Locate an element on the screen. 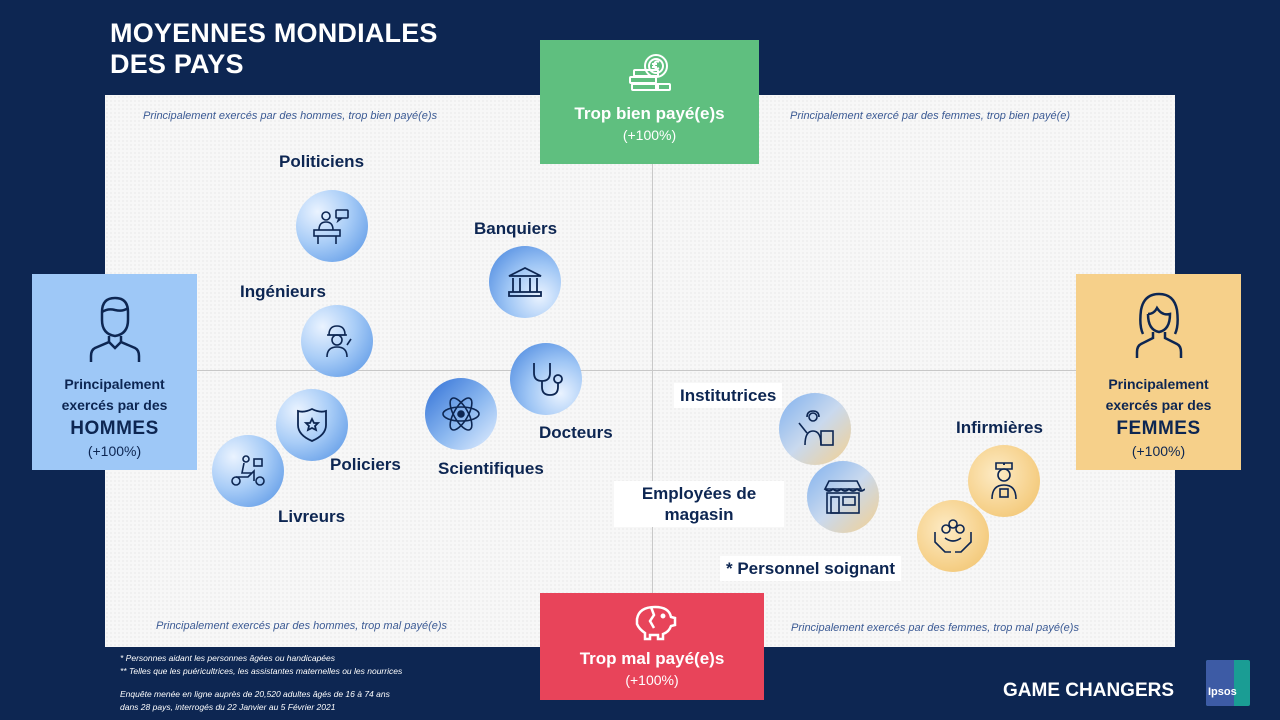 The width and height of the screenshot is (1280, 720). male-line-1: Principalement is located at coordinates (114, 384).